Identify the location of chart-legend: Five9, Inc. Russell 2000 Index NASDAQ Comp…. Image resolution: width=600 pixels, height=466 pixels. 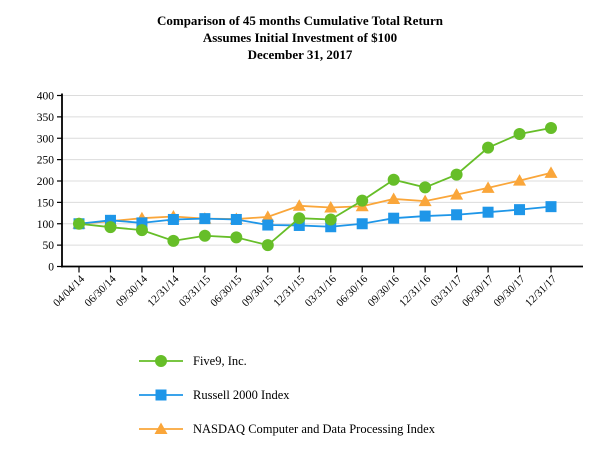
(286, 404).